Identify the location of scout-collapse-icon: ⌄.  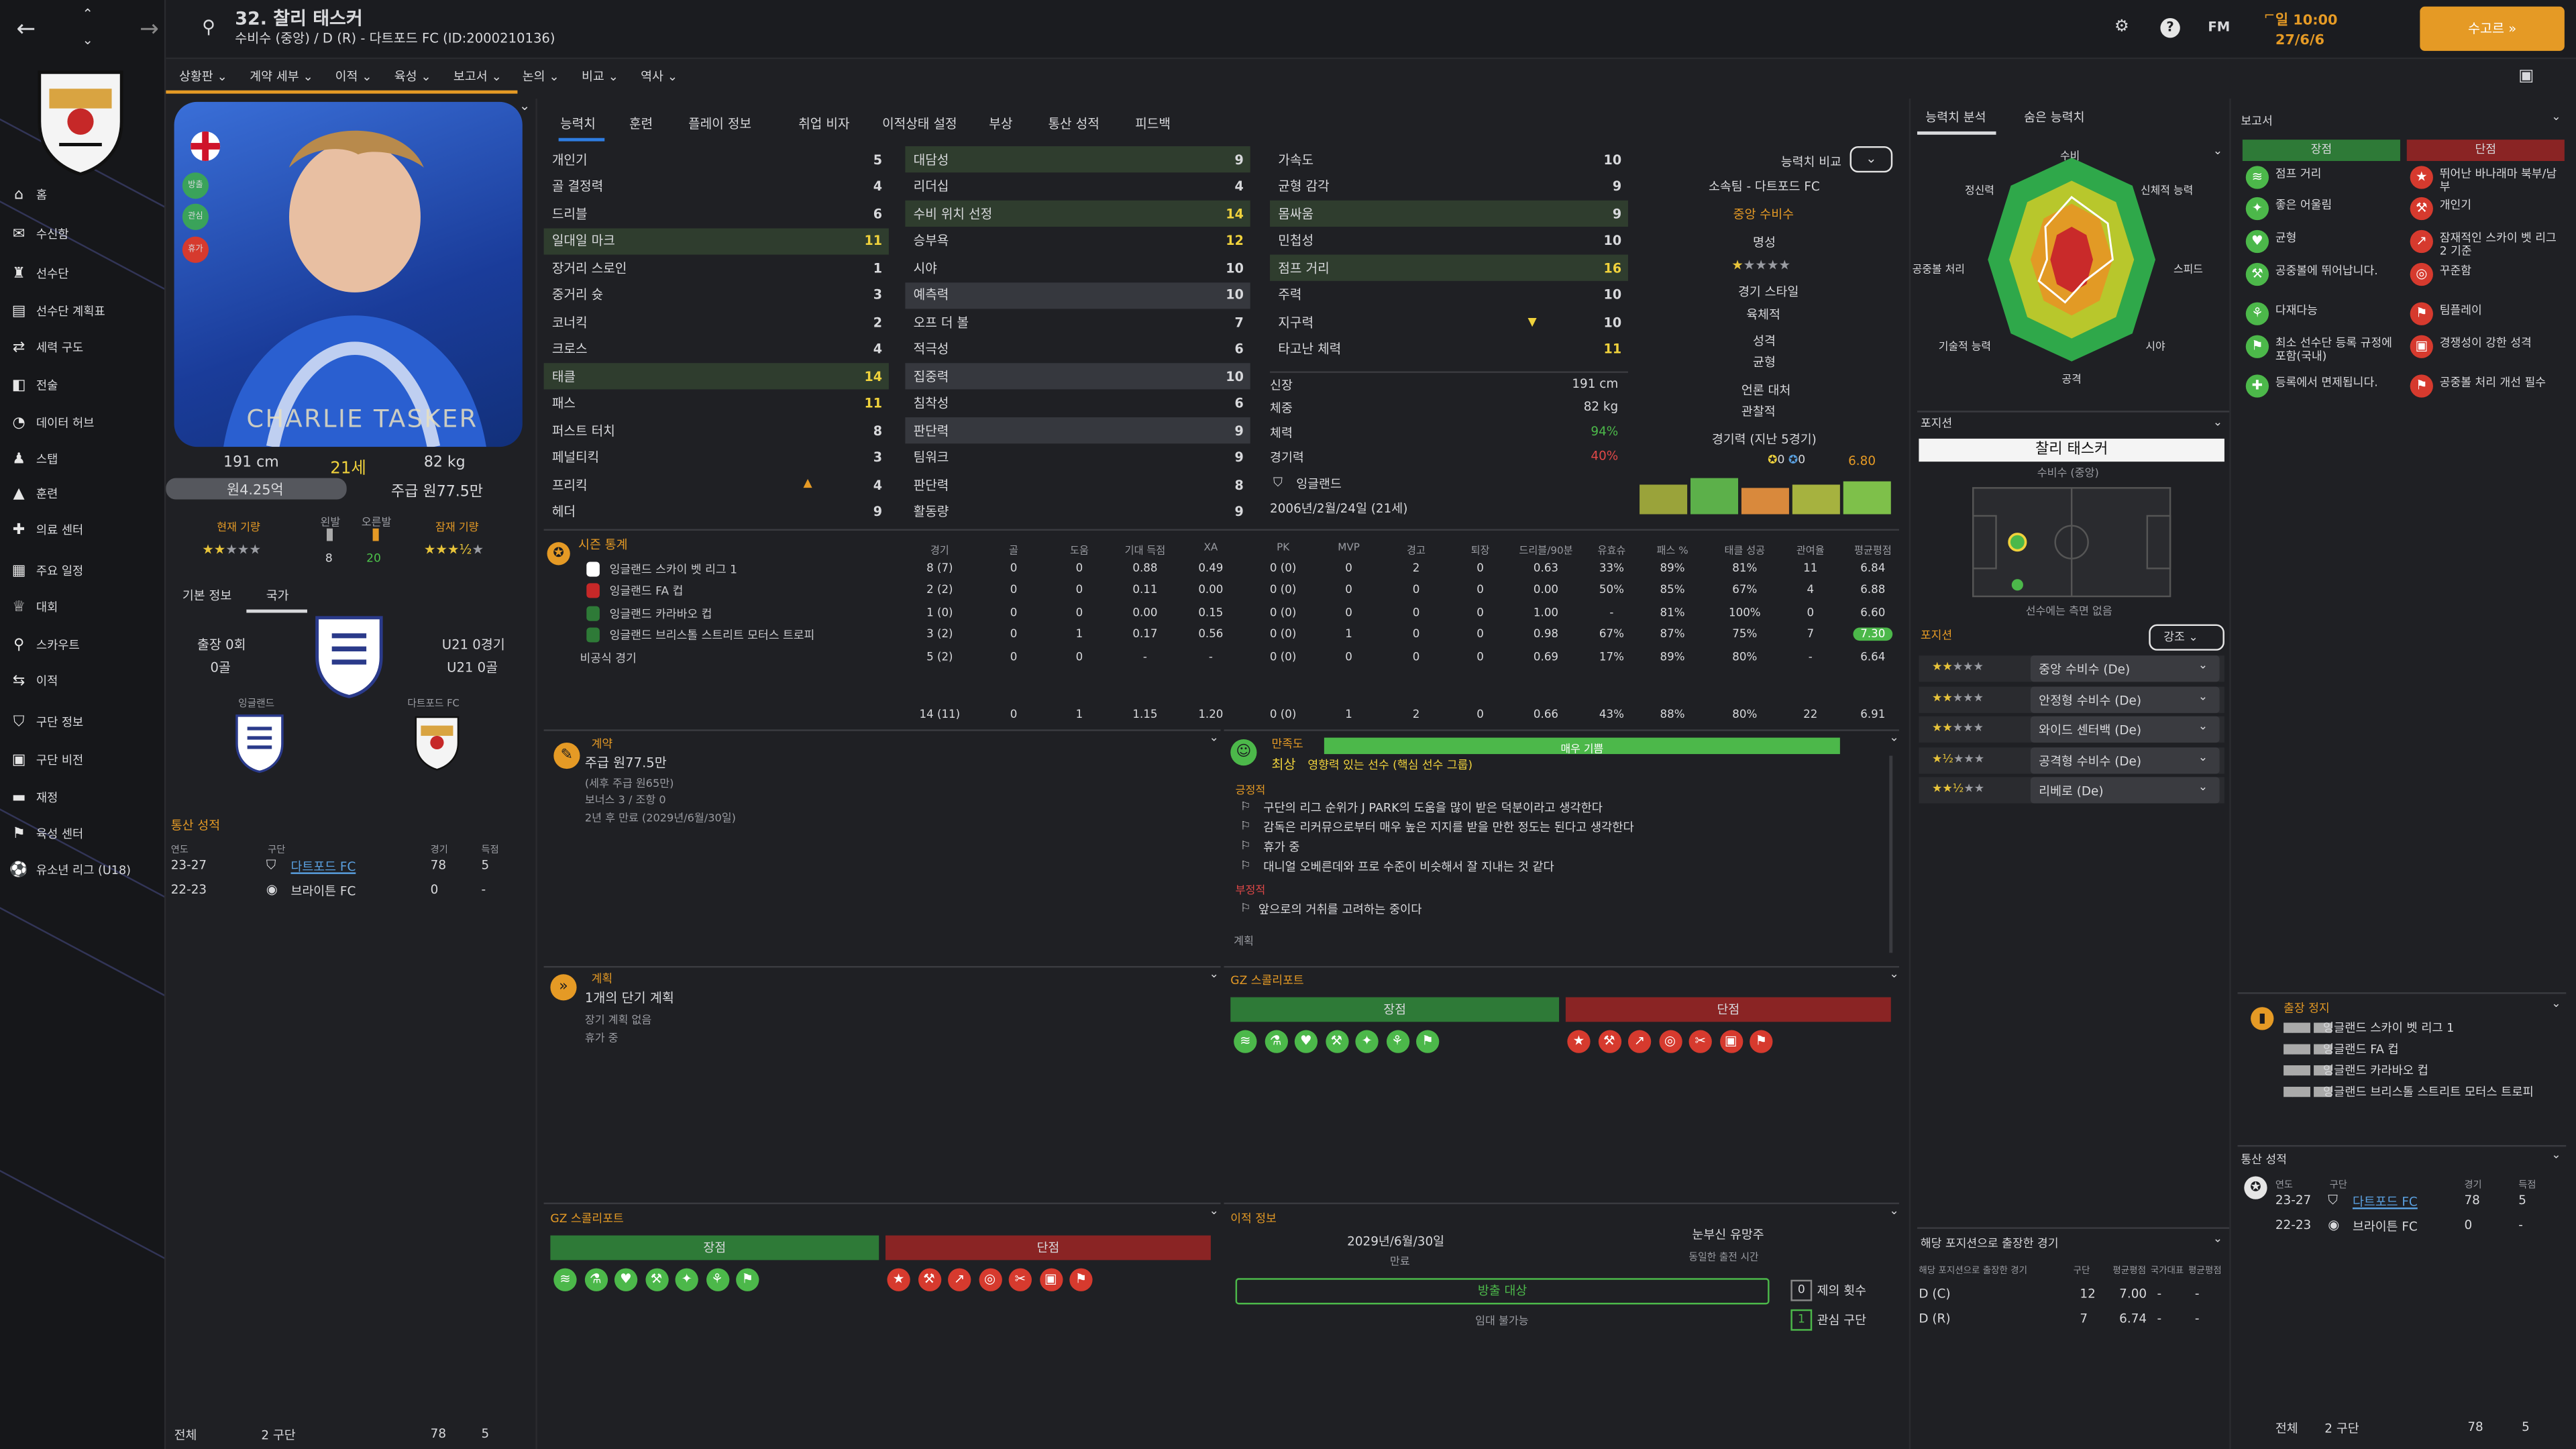
(1214, 1211).